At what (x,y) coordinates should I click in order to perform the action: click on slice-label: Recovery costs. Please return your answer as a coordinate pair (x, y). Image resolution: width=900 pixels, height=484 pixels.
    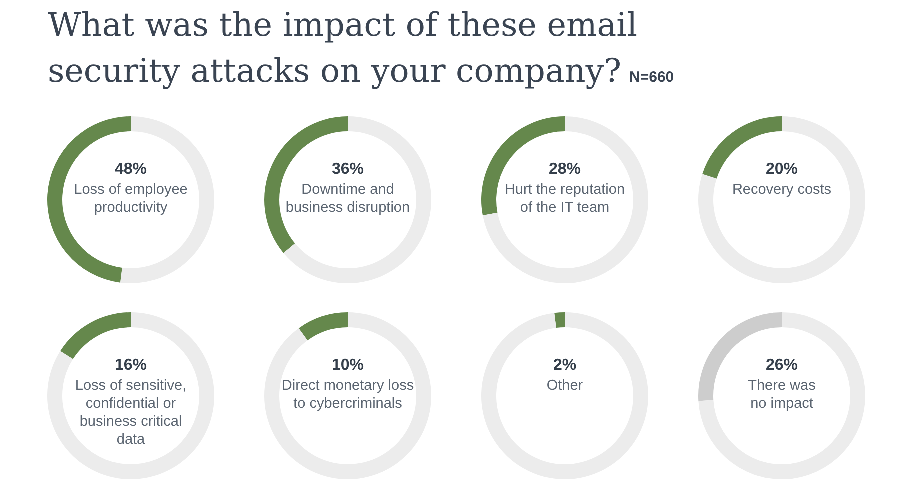
    Looking at the image, I should click on (782, 190).